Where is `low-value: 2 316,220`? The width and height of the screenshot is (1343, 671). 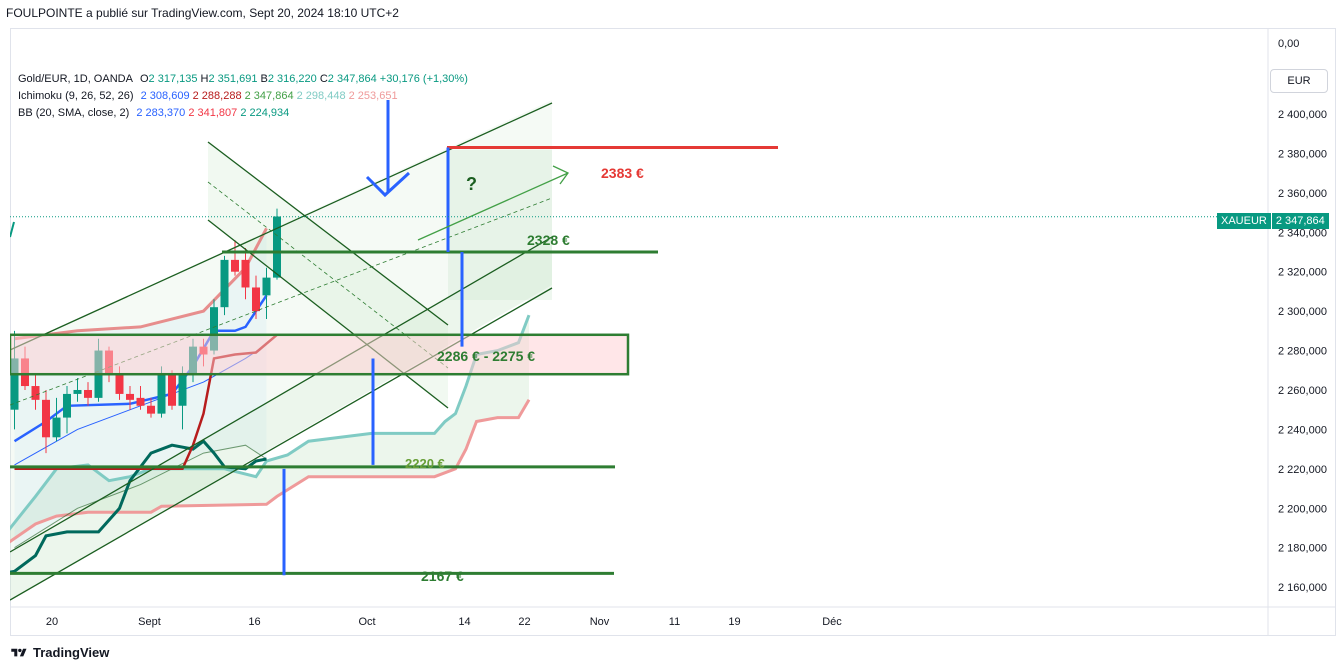 low-value: 2 316,220 is located at coordinates (292, 79).